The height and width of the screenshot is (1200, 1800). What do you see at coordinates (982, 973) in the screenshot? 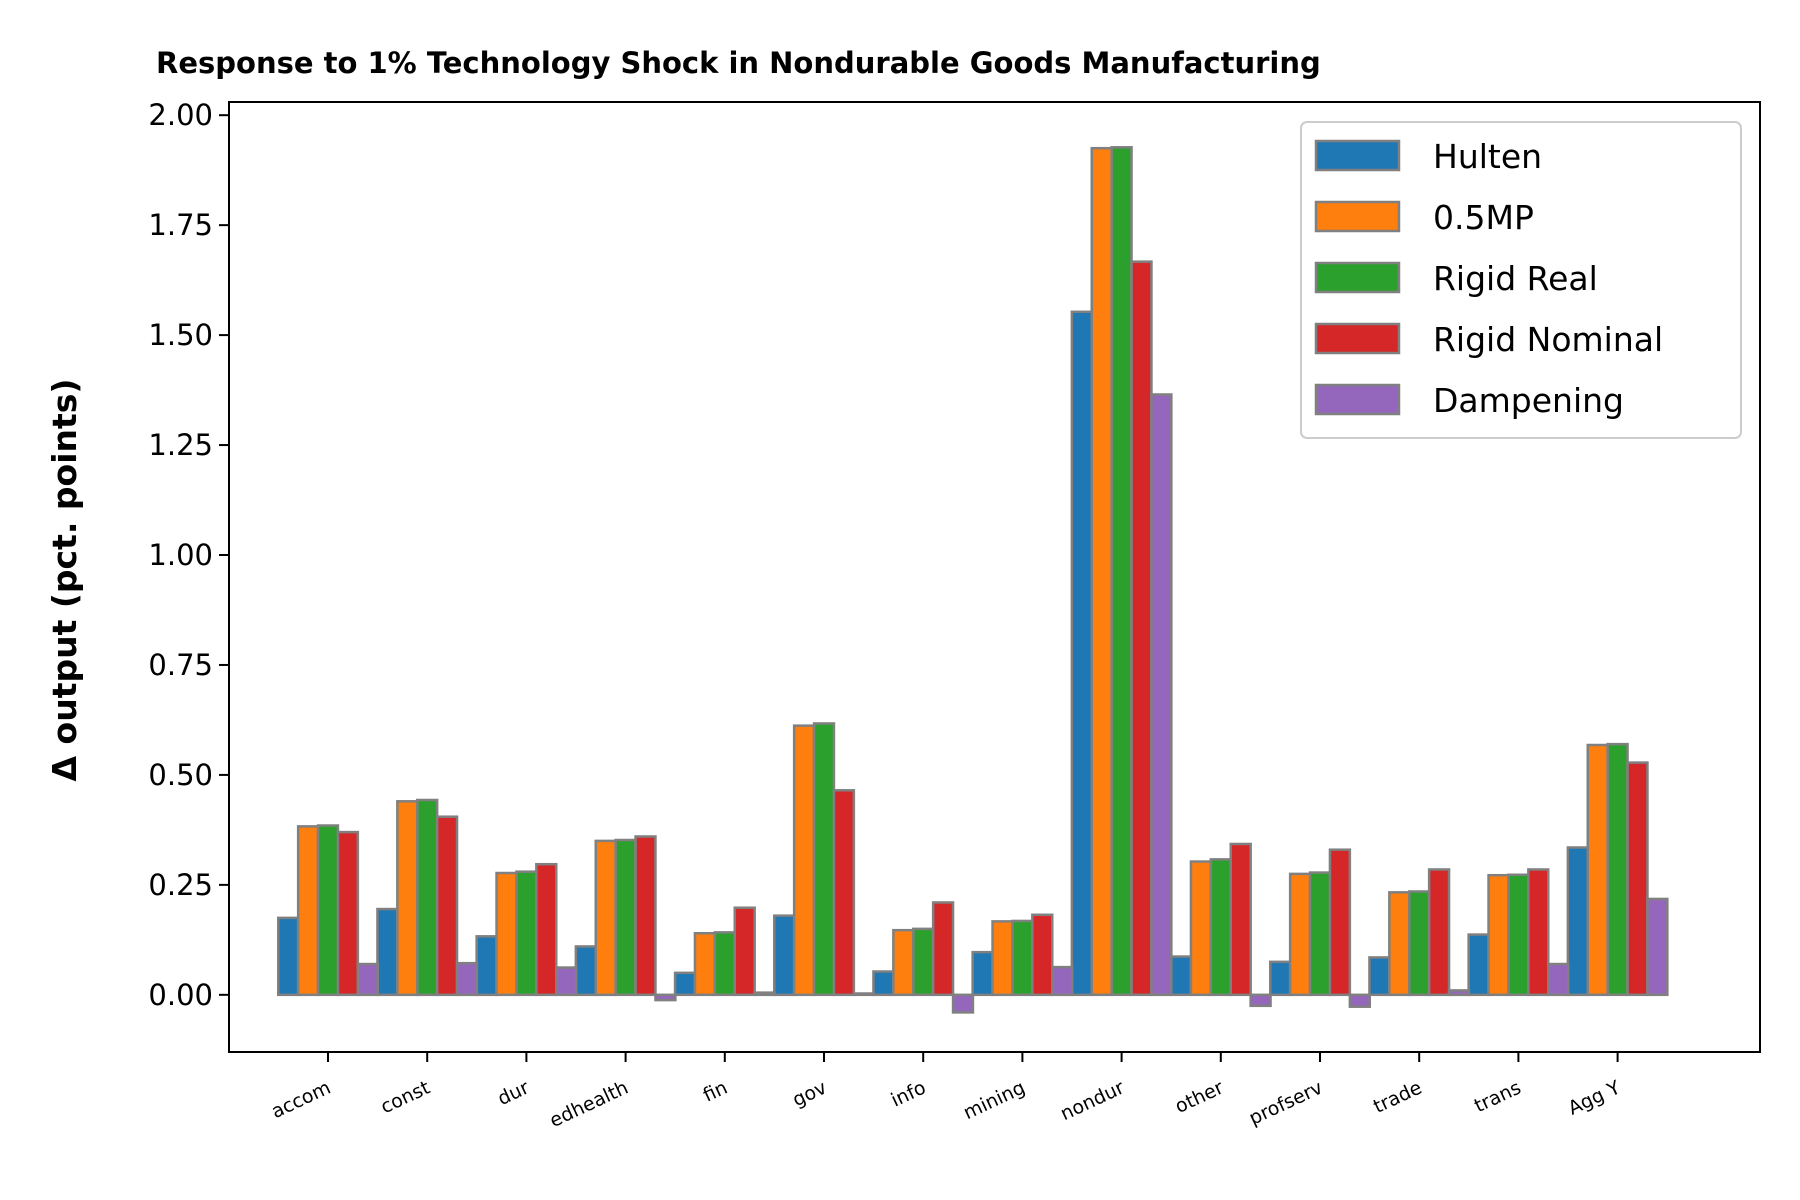
I see `bar-mining-hulten` at bounding box center [982, 973].